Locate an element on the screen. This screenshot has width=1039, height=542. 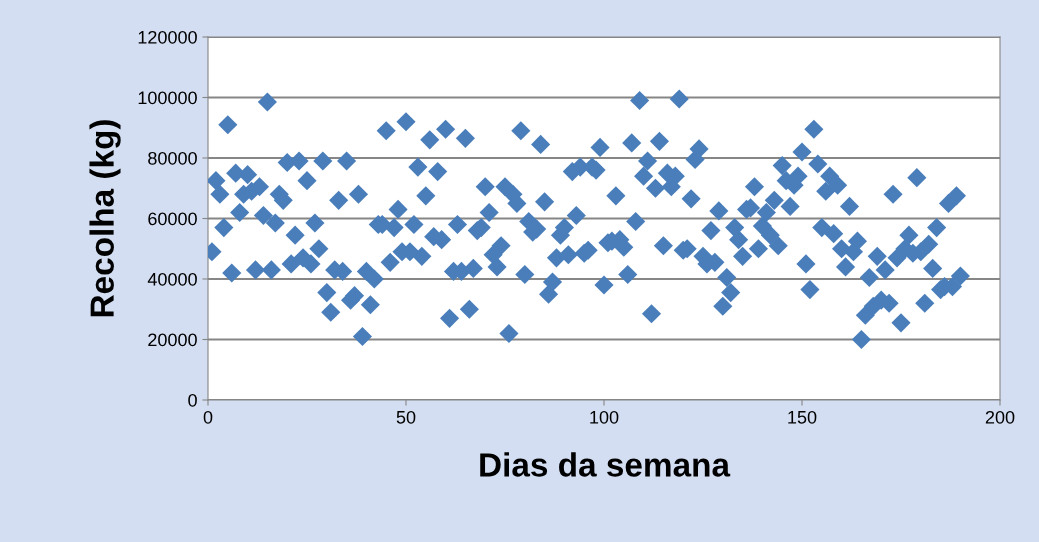
y-tick-label: 0 is located at coordinates (192, 400).